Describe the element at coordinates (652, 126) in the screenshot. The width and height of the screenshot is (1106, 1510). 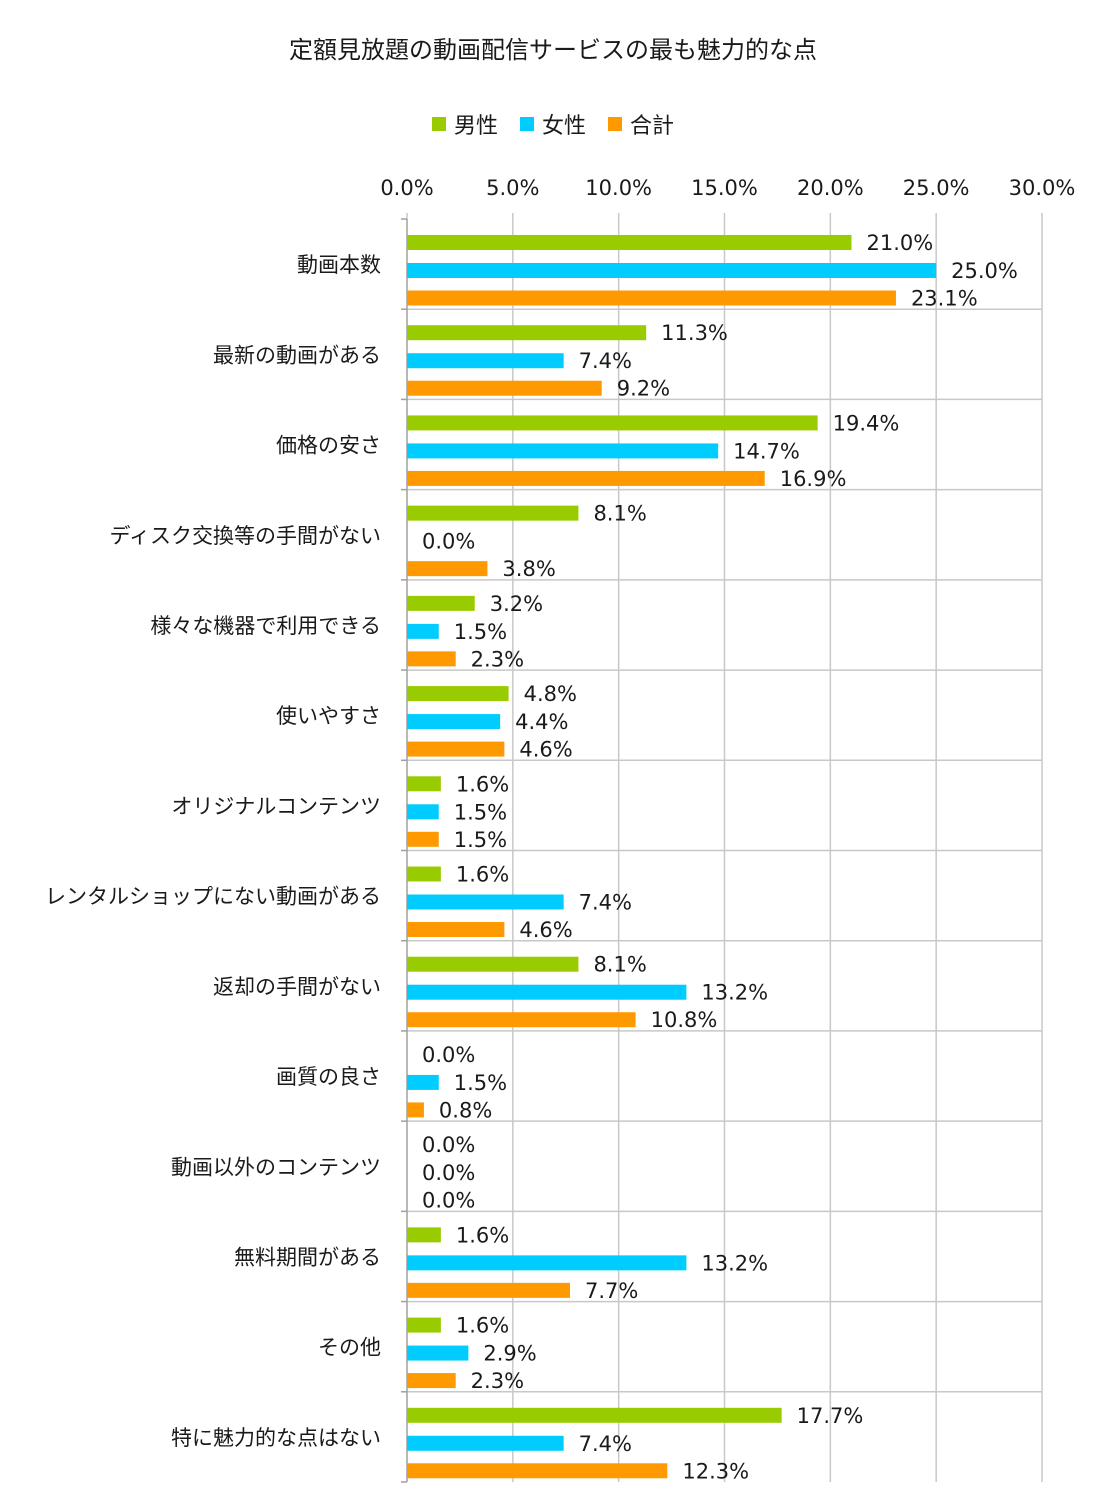
I see `legend-label-total: 合計` at that location.